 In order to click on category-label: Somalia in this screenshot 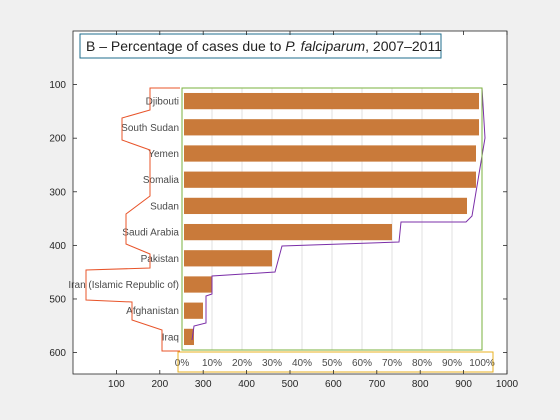, I will do `click(161, 180)`.